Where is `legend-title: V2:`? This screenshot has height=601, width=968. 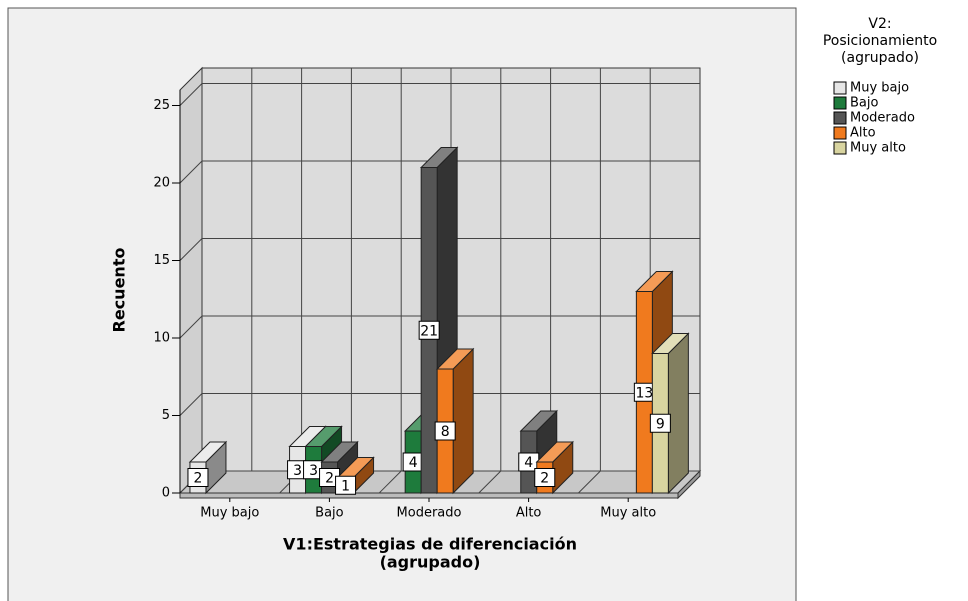 legend-title: V2: is located at coordinates (879, 24).